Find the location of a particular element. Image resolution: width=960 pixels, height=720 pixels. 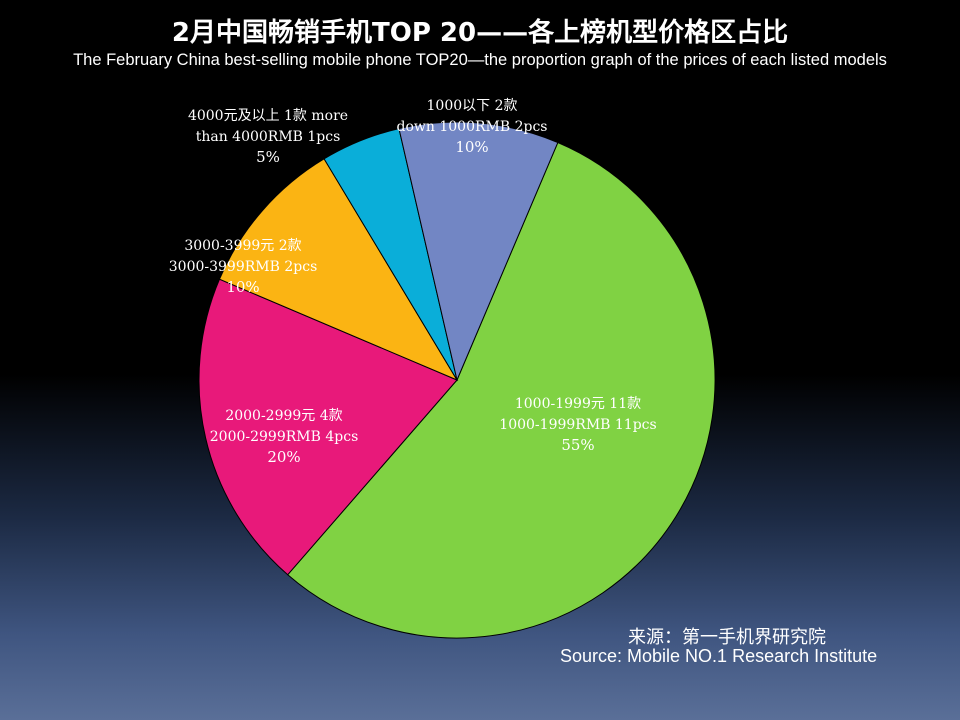

chart-title: 2月中国畅销手机TOP 20——各上榜机型价格区占比 is located at coordinates (480, 33).